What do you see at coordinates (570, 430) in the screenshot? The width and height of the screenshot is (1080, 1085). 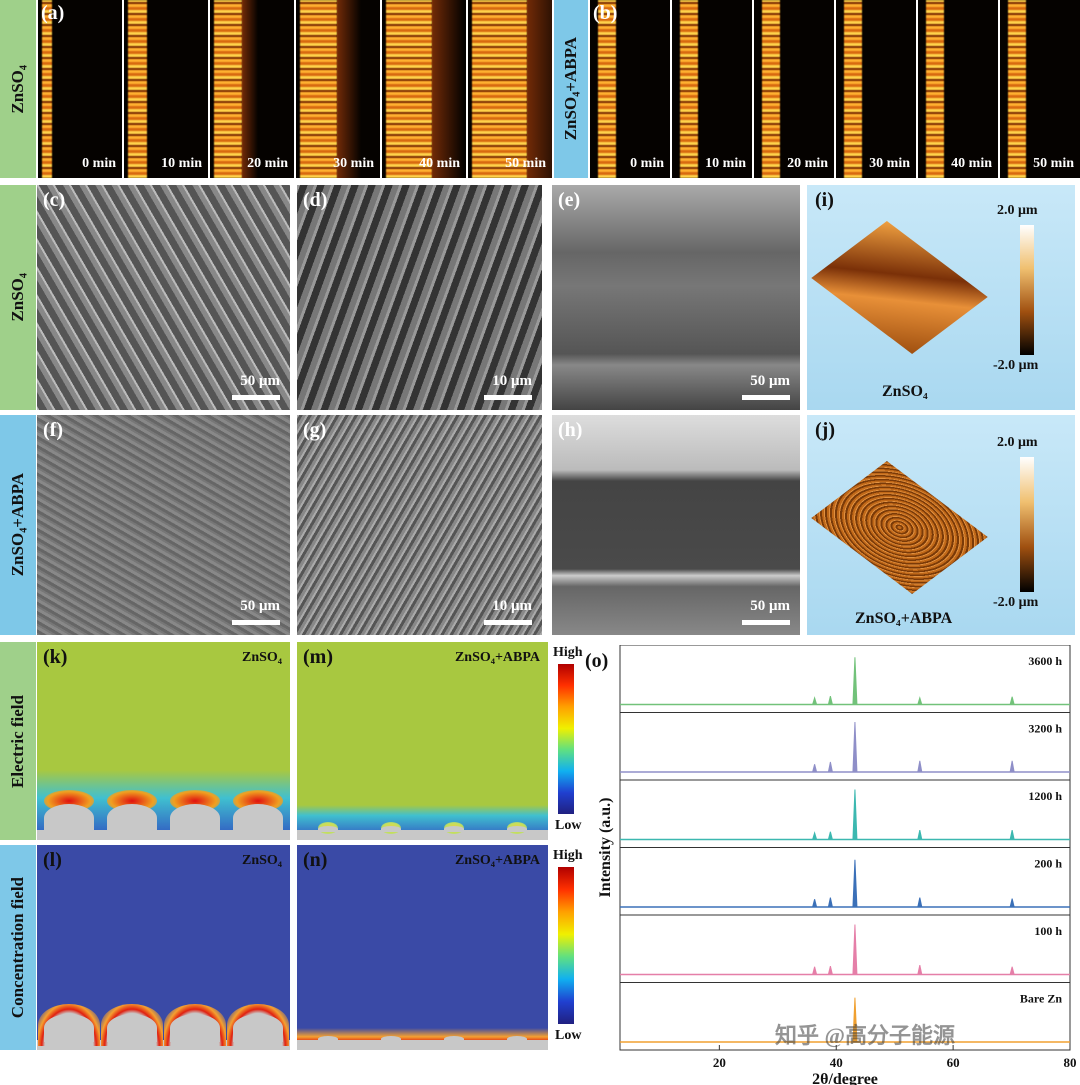 I see `panel-label: (h)` at bounding box center [570, 430].